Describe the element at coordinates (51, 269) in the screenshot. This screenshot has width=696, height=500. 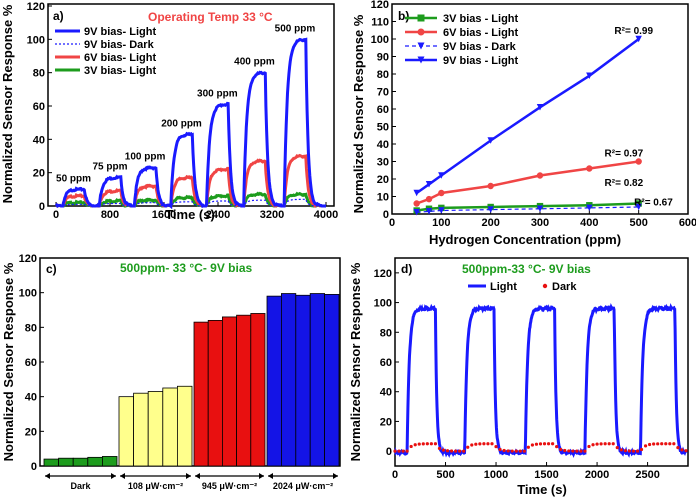
I see `panel-c-label: c)` at that location.